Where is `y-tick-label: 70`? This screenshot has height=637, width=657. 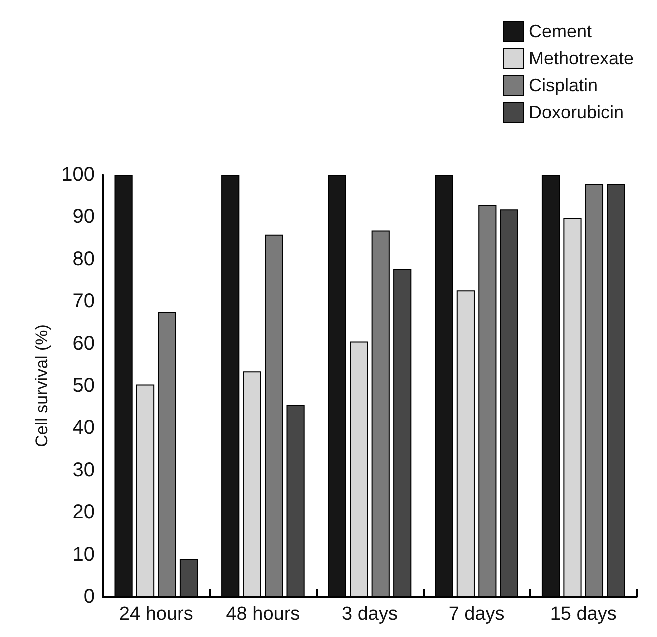
y-tick-label: 70 is located at coordinates (83, 301).